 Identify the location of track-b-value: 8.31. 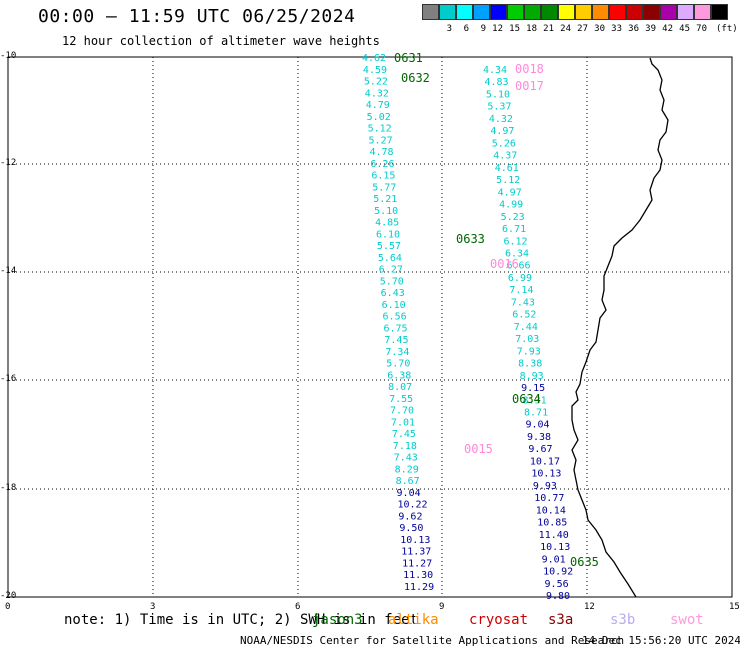
(535, 400).